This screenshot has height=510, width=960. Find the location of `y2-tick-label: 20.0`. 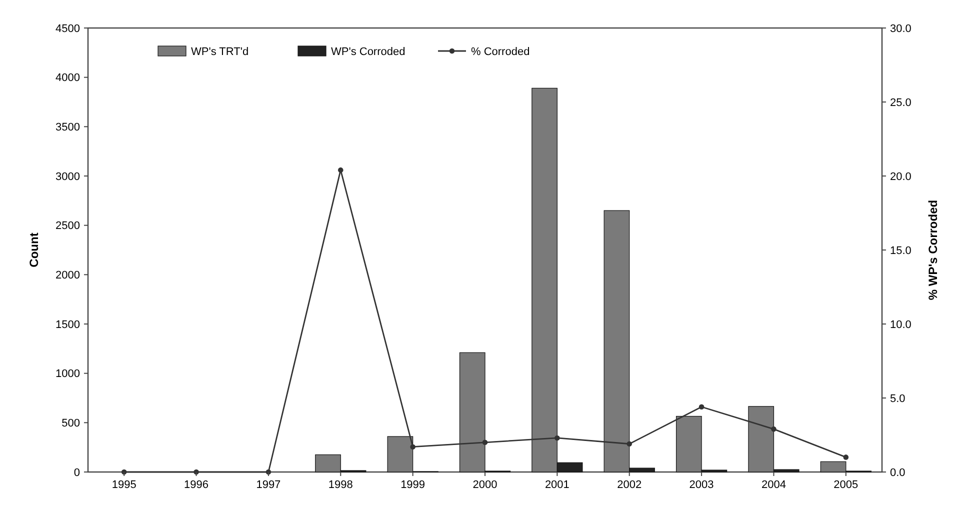

y2-tick-label: 20.0 is located at coordinates (901, 176).